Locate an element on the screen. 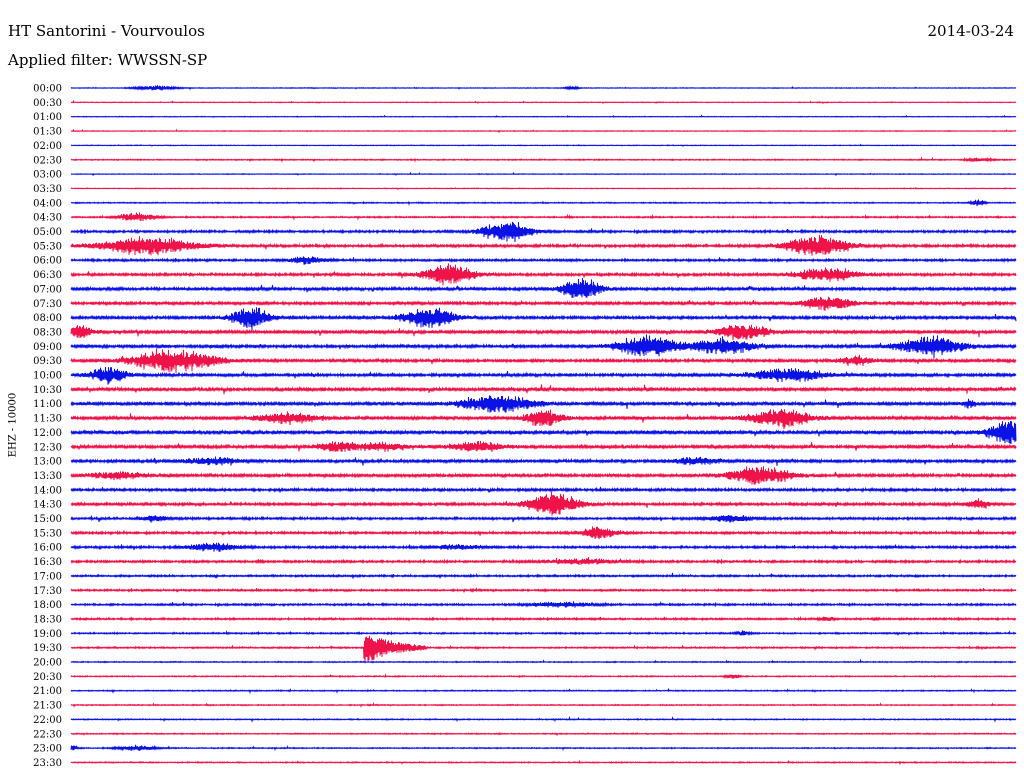  time-label: 04:30 is located at coordinates (47, 218).